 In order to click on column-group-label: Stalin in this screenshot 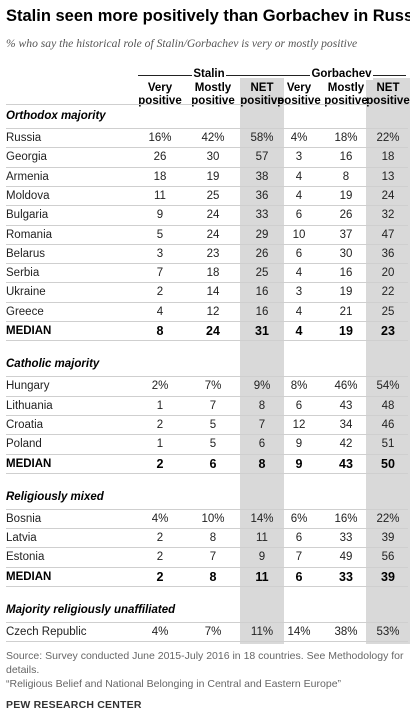, I will do `click(209, 74)`.